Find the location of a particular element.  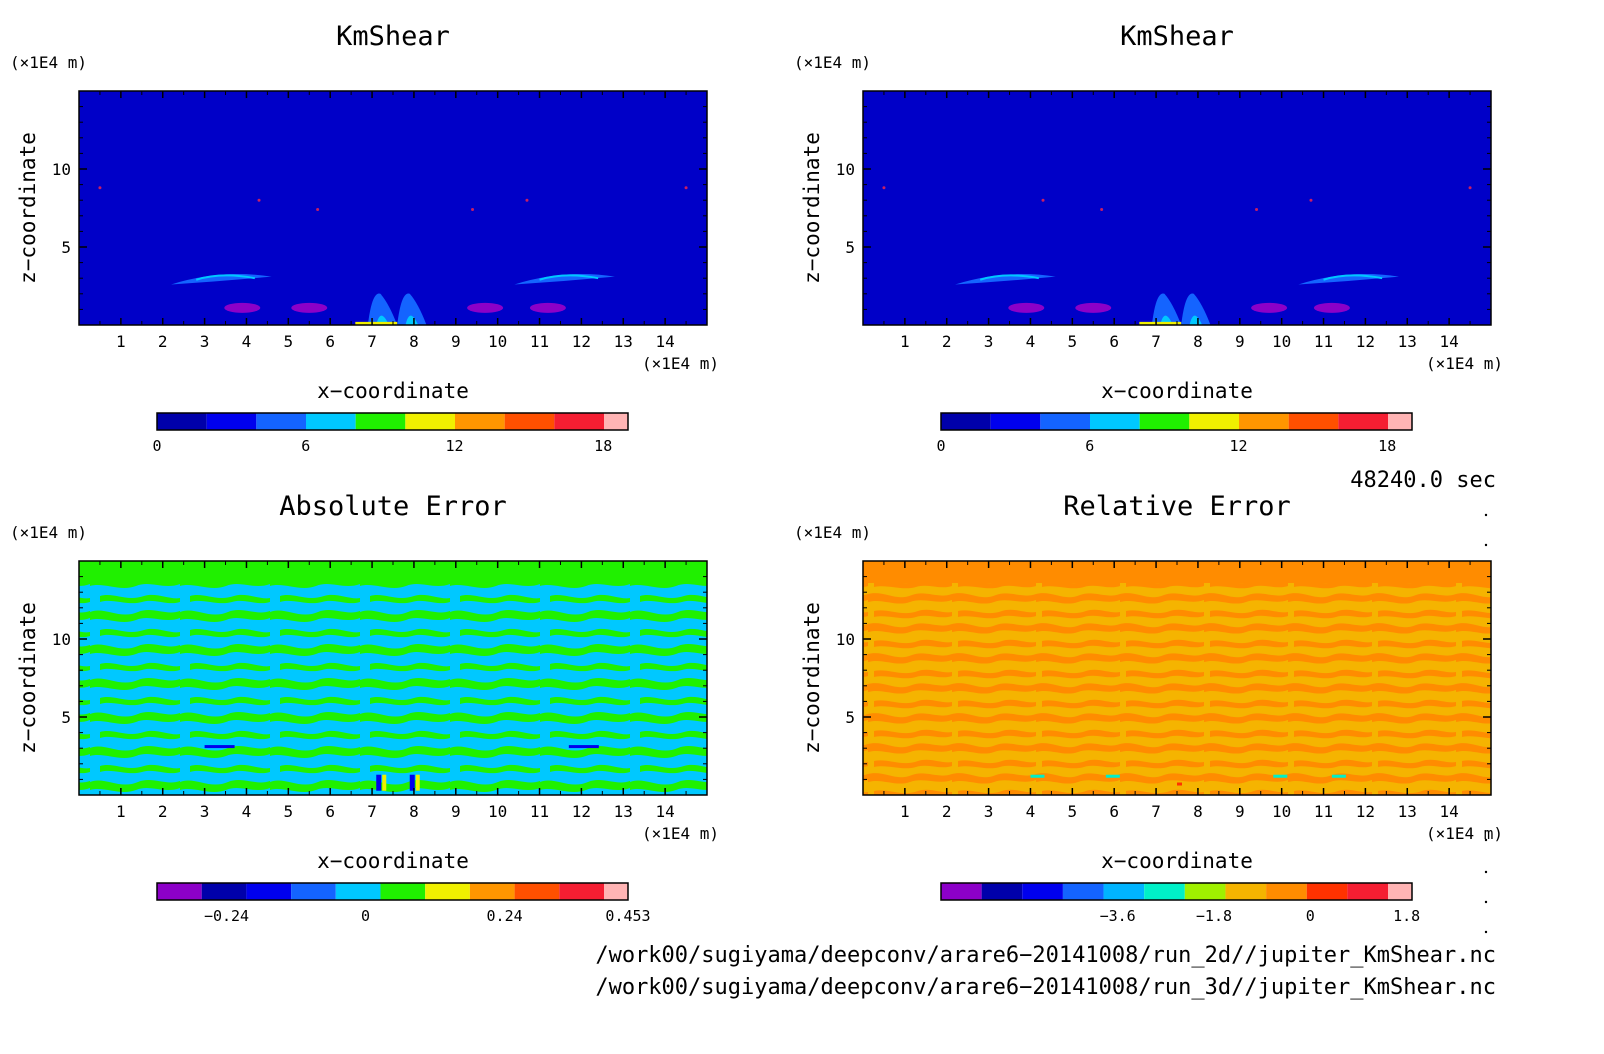

colorbar-tick-label: 18 is located at coordinates (1387, 446).